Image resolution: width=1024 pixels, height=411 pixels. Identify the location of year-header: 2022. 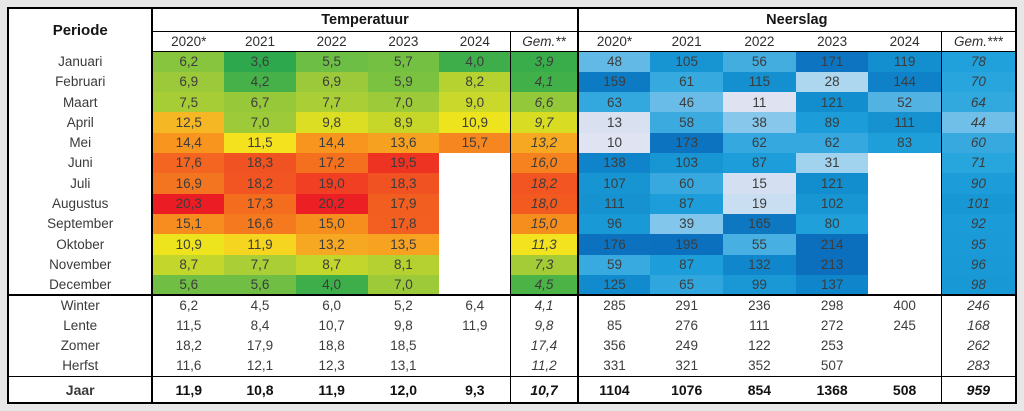
(759, 41).